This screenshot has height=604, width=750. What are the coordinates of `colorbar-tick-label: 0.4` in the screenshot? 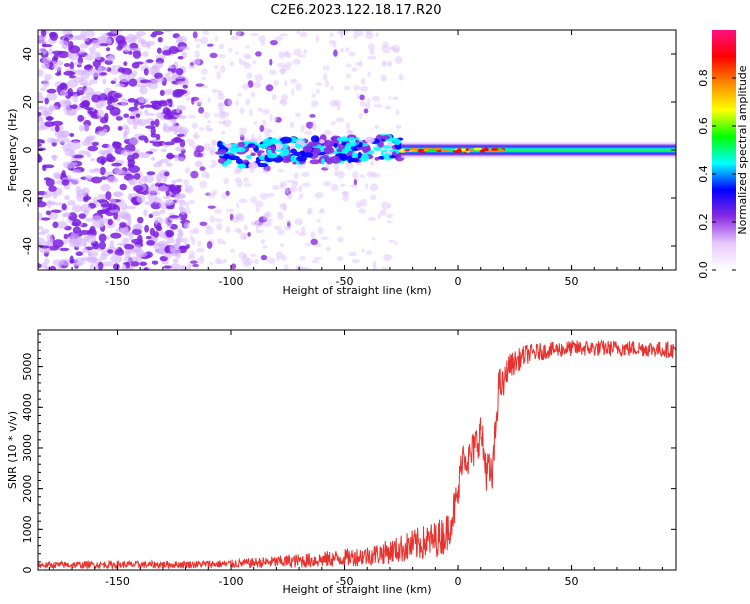 It's located at (703, 174).